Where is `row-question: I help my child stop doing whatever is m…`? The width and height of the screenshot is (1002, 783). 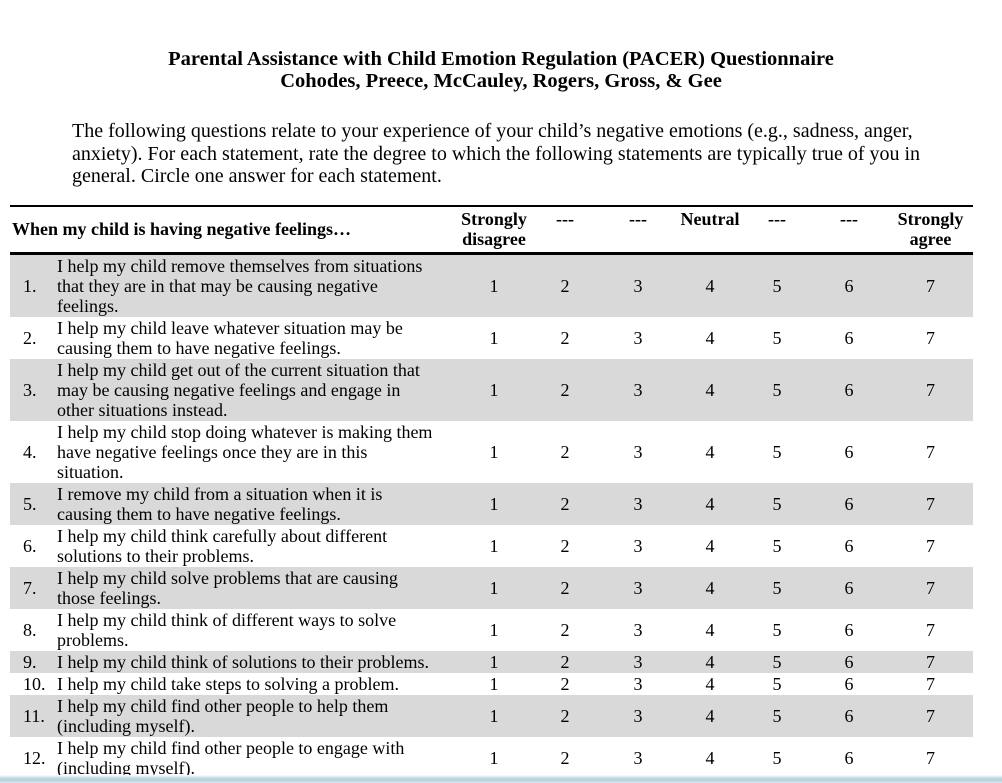 row-question: I help my child stop doing whatever is m… is located at coordinates (245, 451).